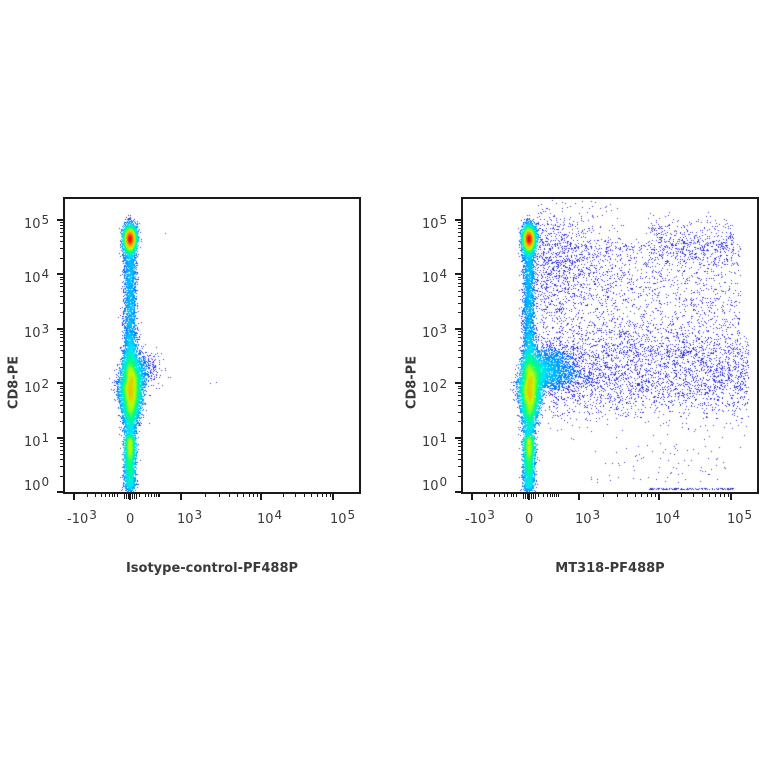  What do you see at coordinates (37, 386) in the screenshot?
I see `y-tick-1e2: 102` at bounding box center [37, 386].